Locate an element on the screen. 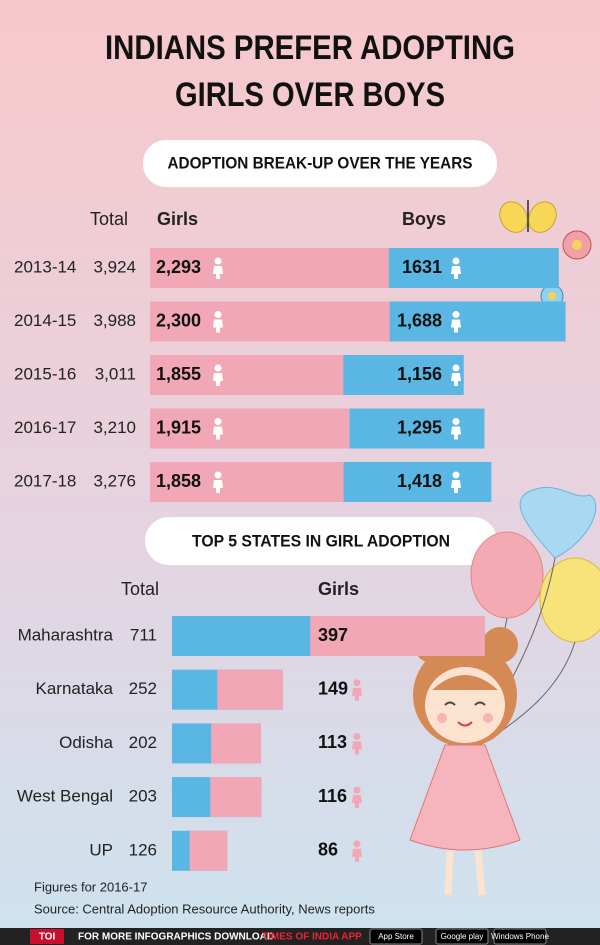 Image resolution: width=600 pixels, height=945 pixels. category-label: UP is located at coordinates (101, 849).